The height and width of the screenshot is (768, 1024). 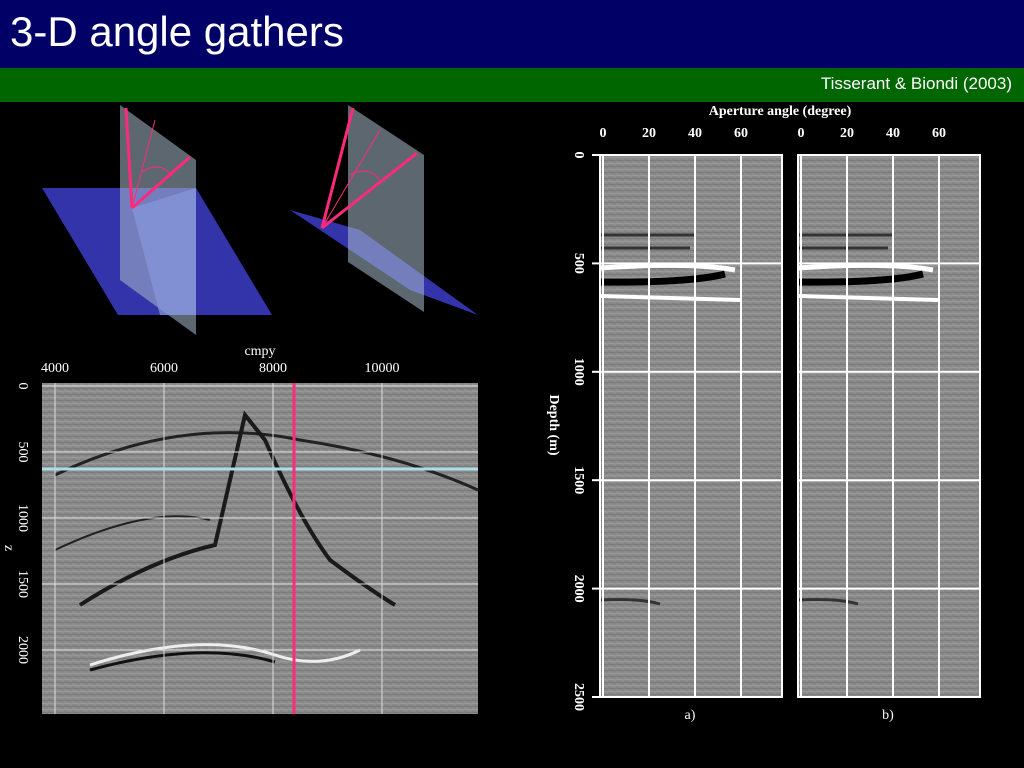 I want to click on title-bar: 3-D angle gathers, so click(x=512, y=34).